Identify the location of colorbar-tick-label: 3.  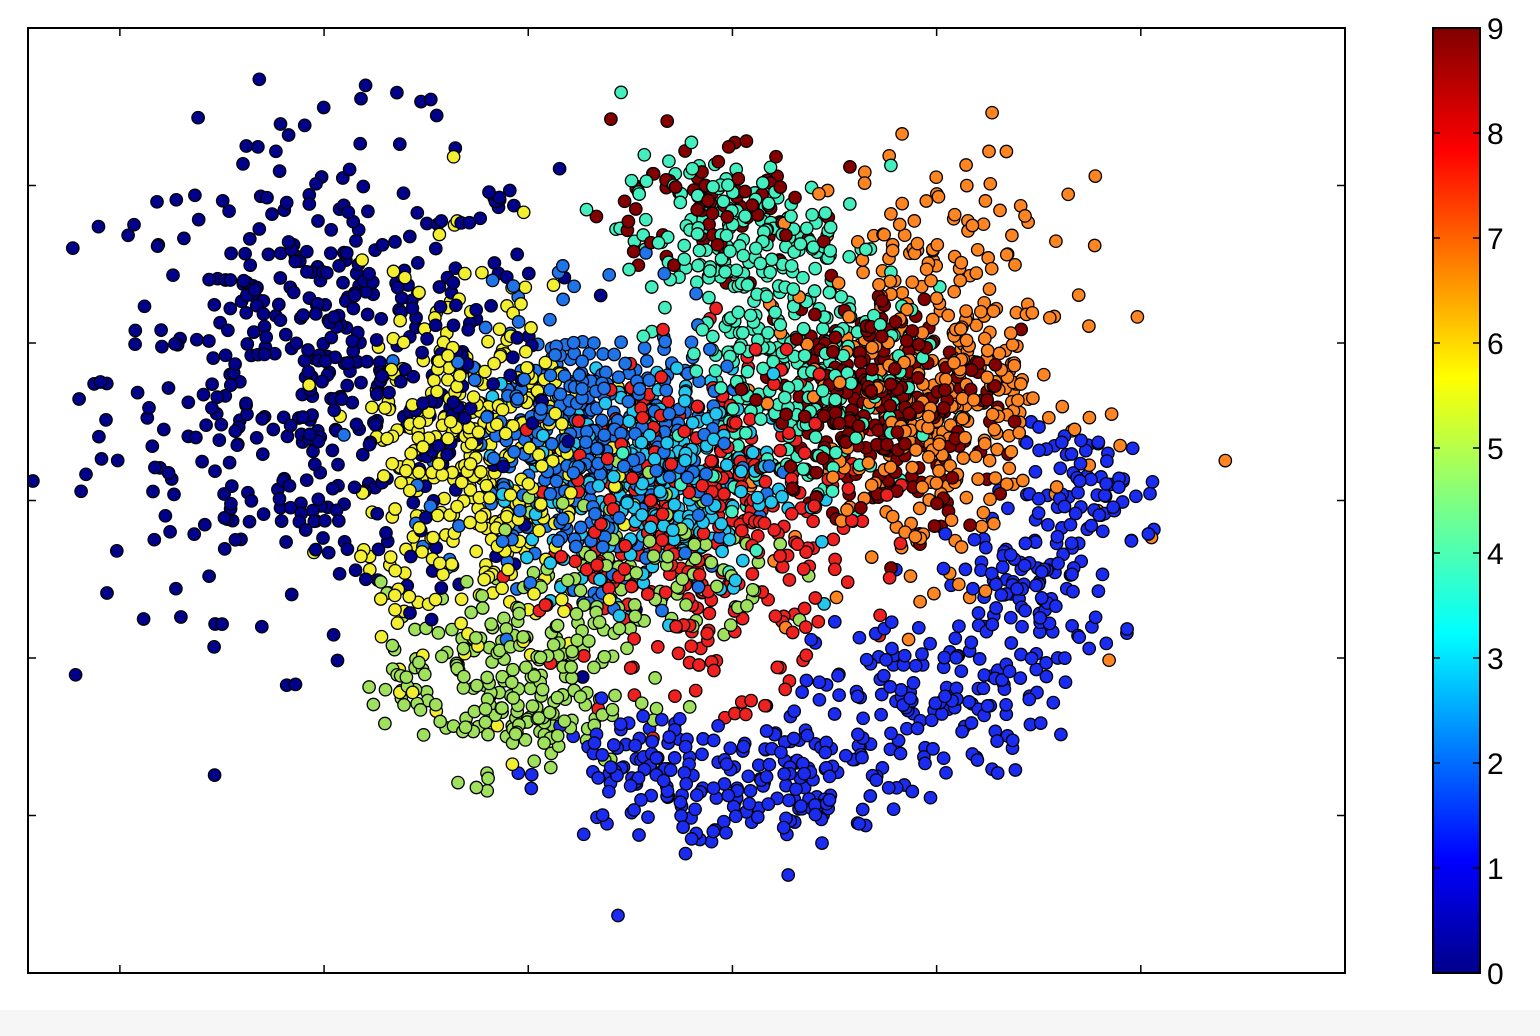
(1495, 659).